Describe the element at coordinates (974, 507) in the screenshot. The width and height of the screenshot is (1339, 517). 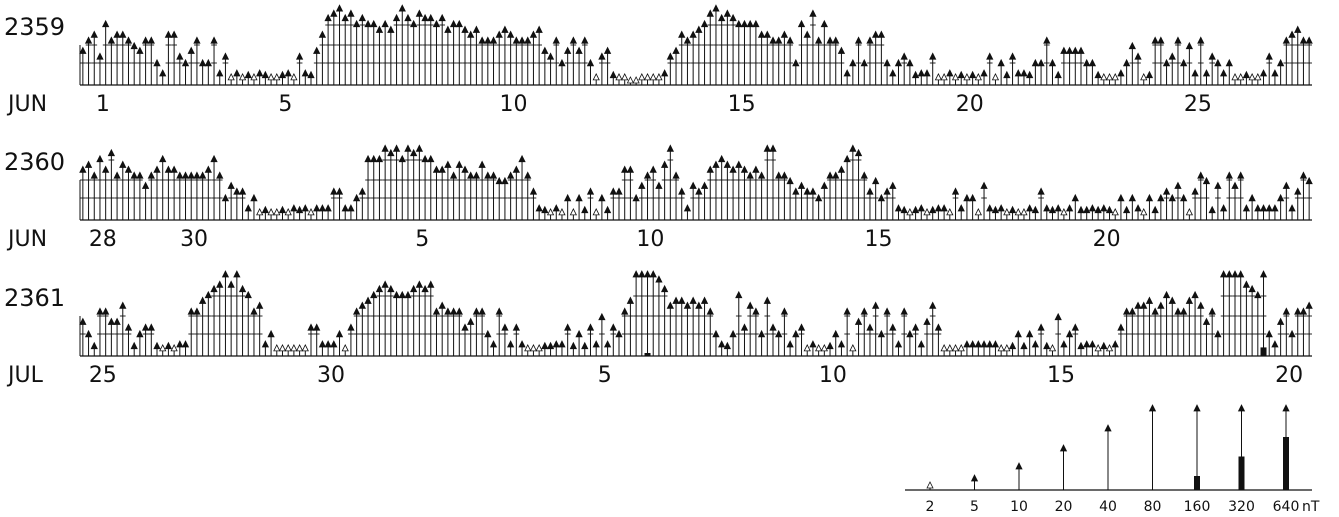
I see `scale-label: 5` at that location.